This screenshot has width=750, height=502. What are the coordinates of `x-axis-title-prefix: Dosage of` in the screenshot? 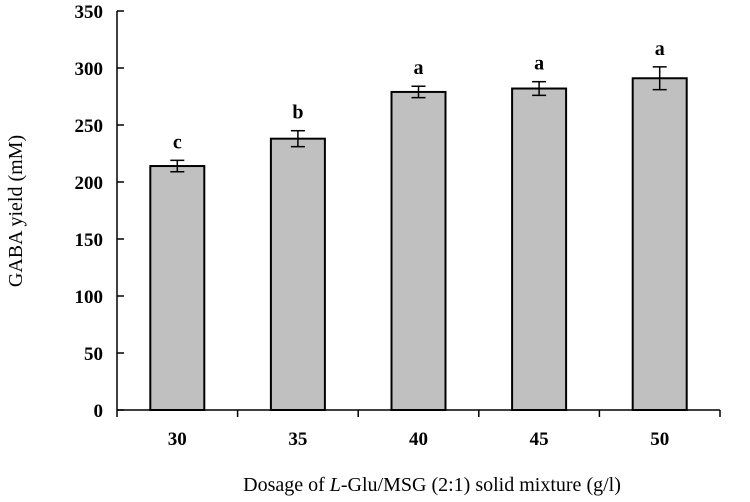 It's located at (286, 485).